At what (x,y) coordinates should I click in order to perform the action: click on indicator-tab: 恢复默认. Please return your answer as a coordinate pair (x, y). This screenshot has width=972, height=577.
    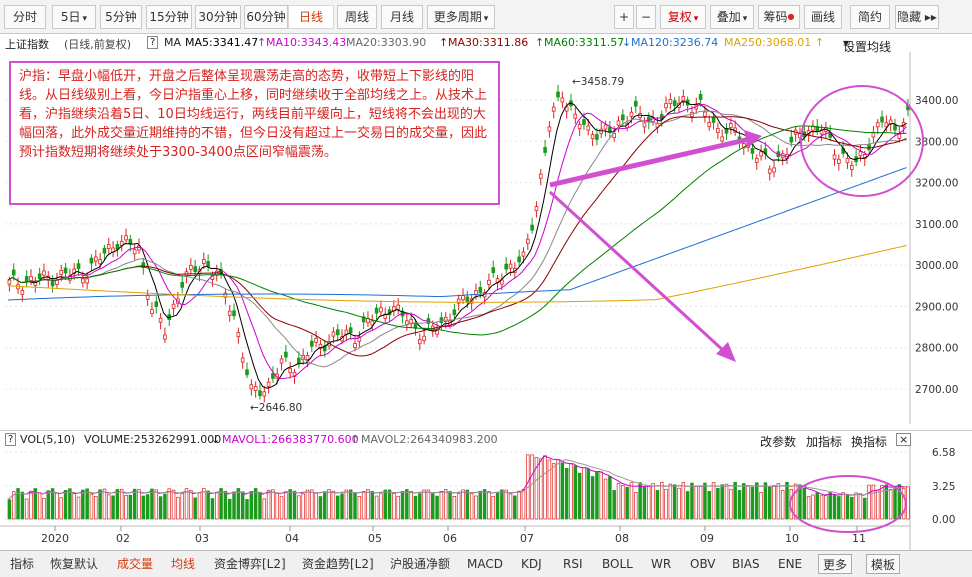
    Looking at the image, I should click on (74, 564).